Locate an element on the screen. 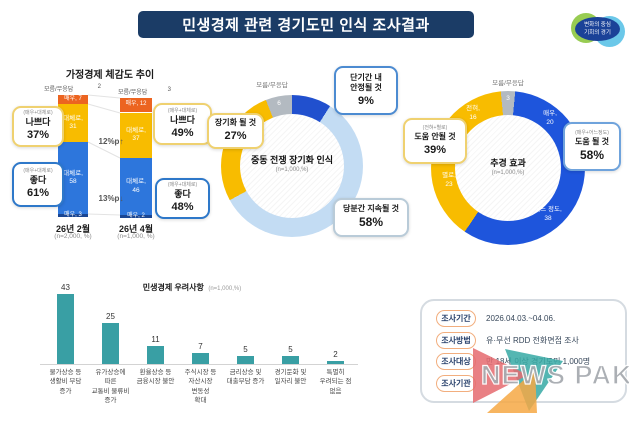 The width and height of the screenshot is (629, 425). trend-segment-대체로 나쁘다: 대체로, 37 is located at coordinates (136, 135).